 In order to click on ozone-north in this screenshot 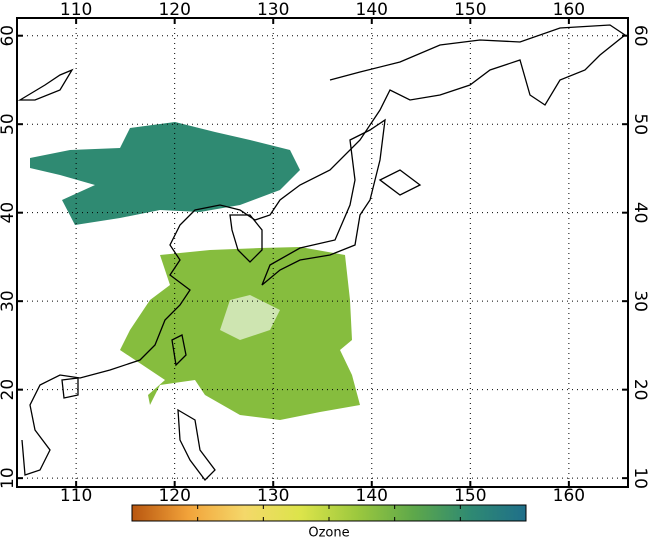, I will do `click(165, 173)`.